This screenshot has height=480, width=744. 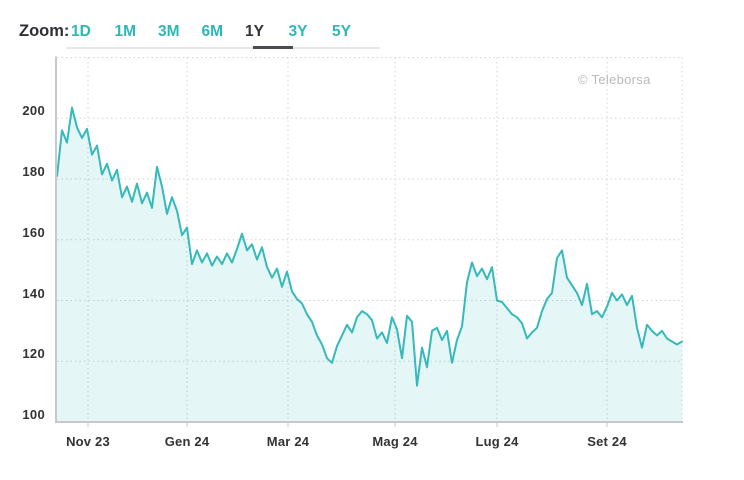 I want to click on y-axis-label: 140, so click(x=33, y=293).